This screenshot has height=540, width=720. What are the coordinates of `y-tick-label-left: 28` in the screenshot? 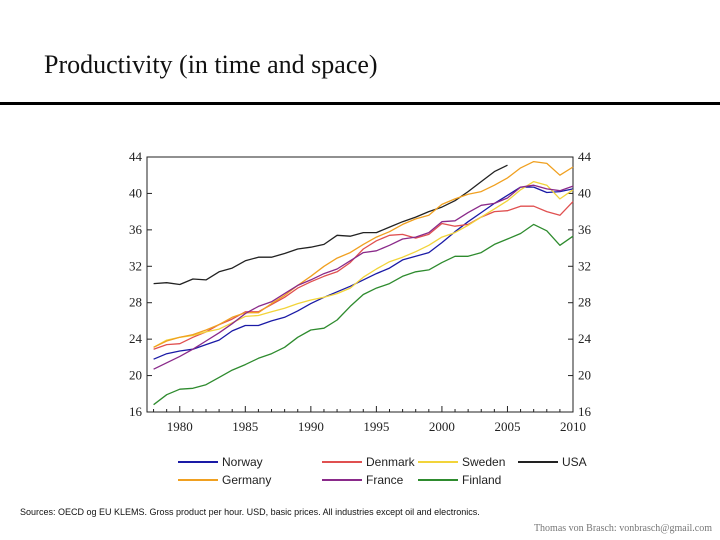 It's located at (135, 302).